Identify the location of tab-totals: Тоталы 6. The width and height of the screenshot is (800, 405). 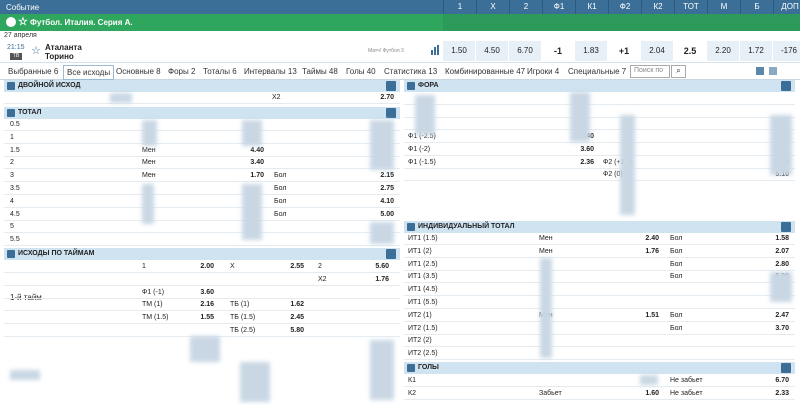
(220, 71).